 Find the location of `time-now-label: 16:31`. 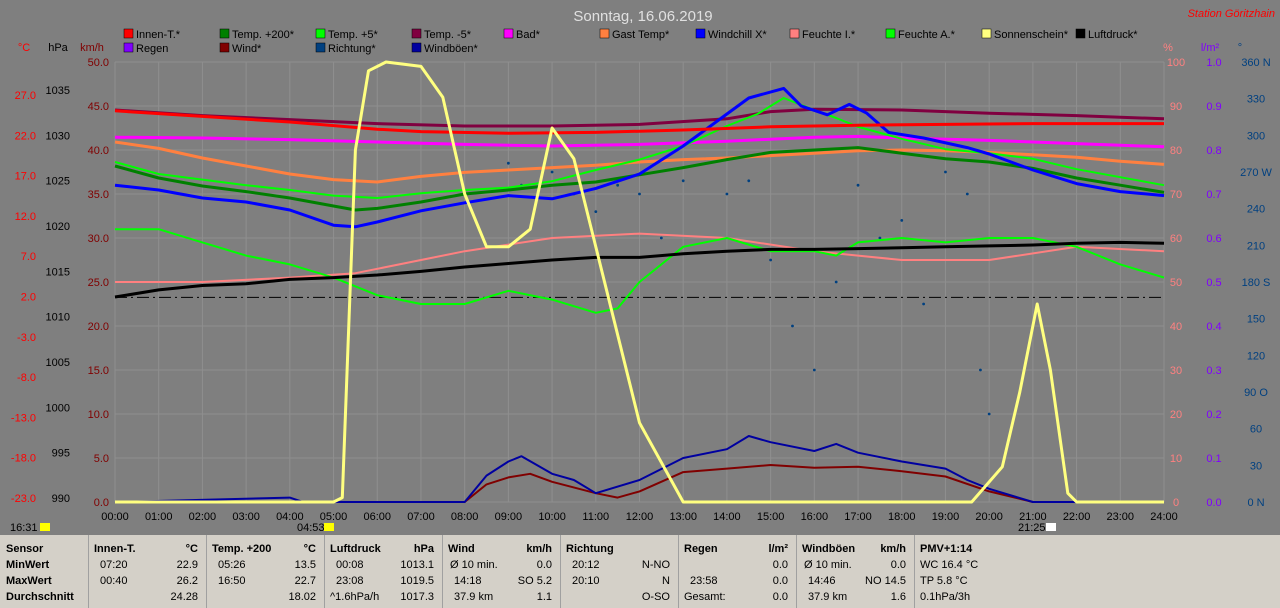

time-now-label: 16:31 is located at coordinates (24, 528).